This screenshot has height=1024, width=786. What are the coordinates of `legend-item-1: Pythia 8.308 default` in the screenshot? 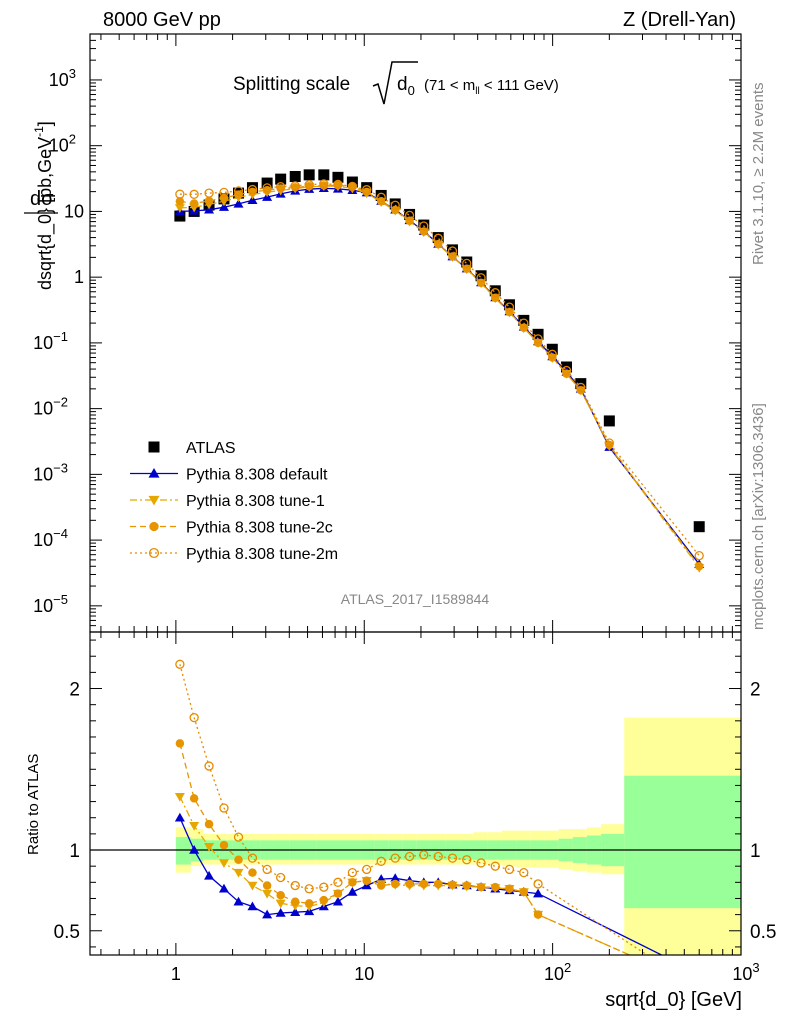 It's located at (229, 475).